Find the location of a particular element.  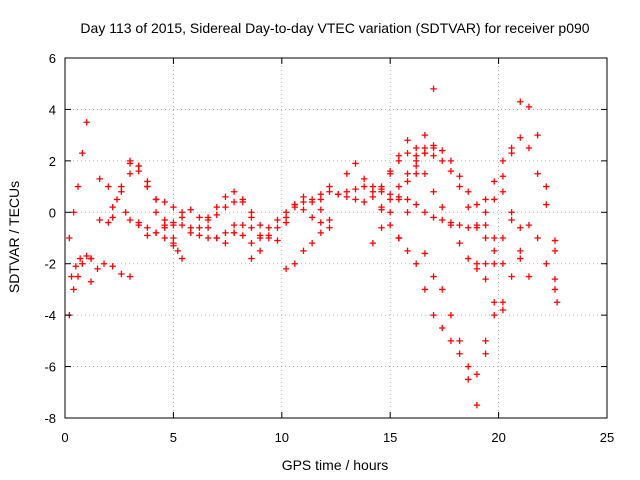

x-tick-label: 0 is located at coordinates (64, 437).